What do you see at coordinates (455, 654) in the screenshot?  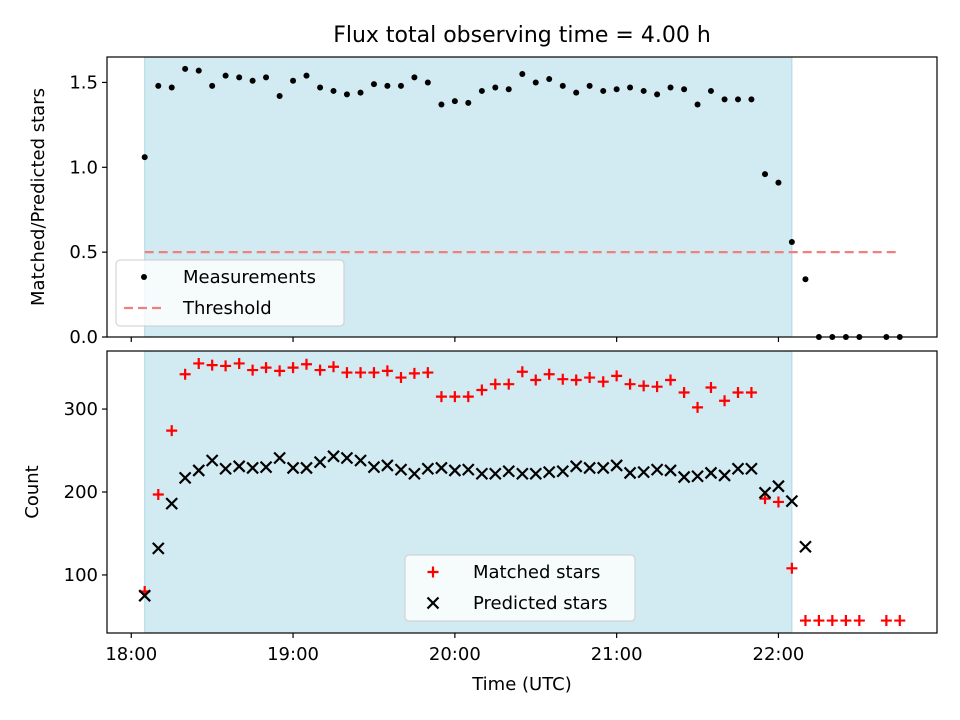 I see `x-tick-label: 20:00` at bounding box center [455, 654].